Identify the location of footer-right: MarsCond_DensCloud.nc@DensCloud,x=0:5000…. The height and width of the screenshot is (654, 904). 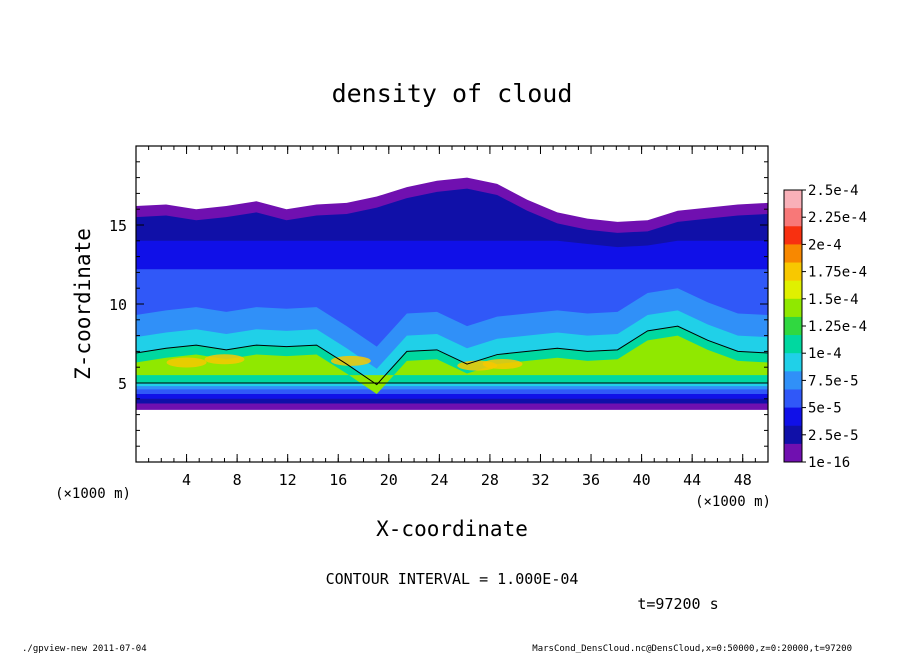
(692, 649).